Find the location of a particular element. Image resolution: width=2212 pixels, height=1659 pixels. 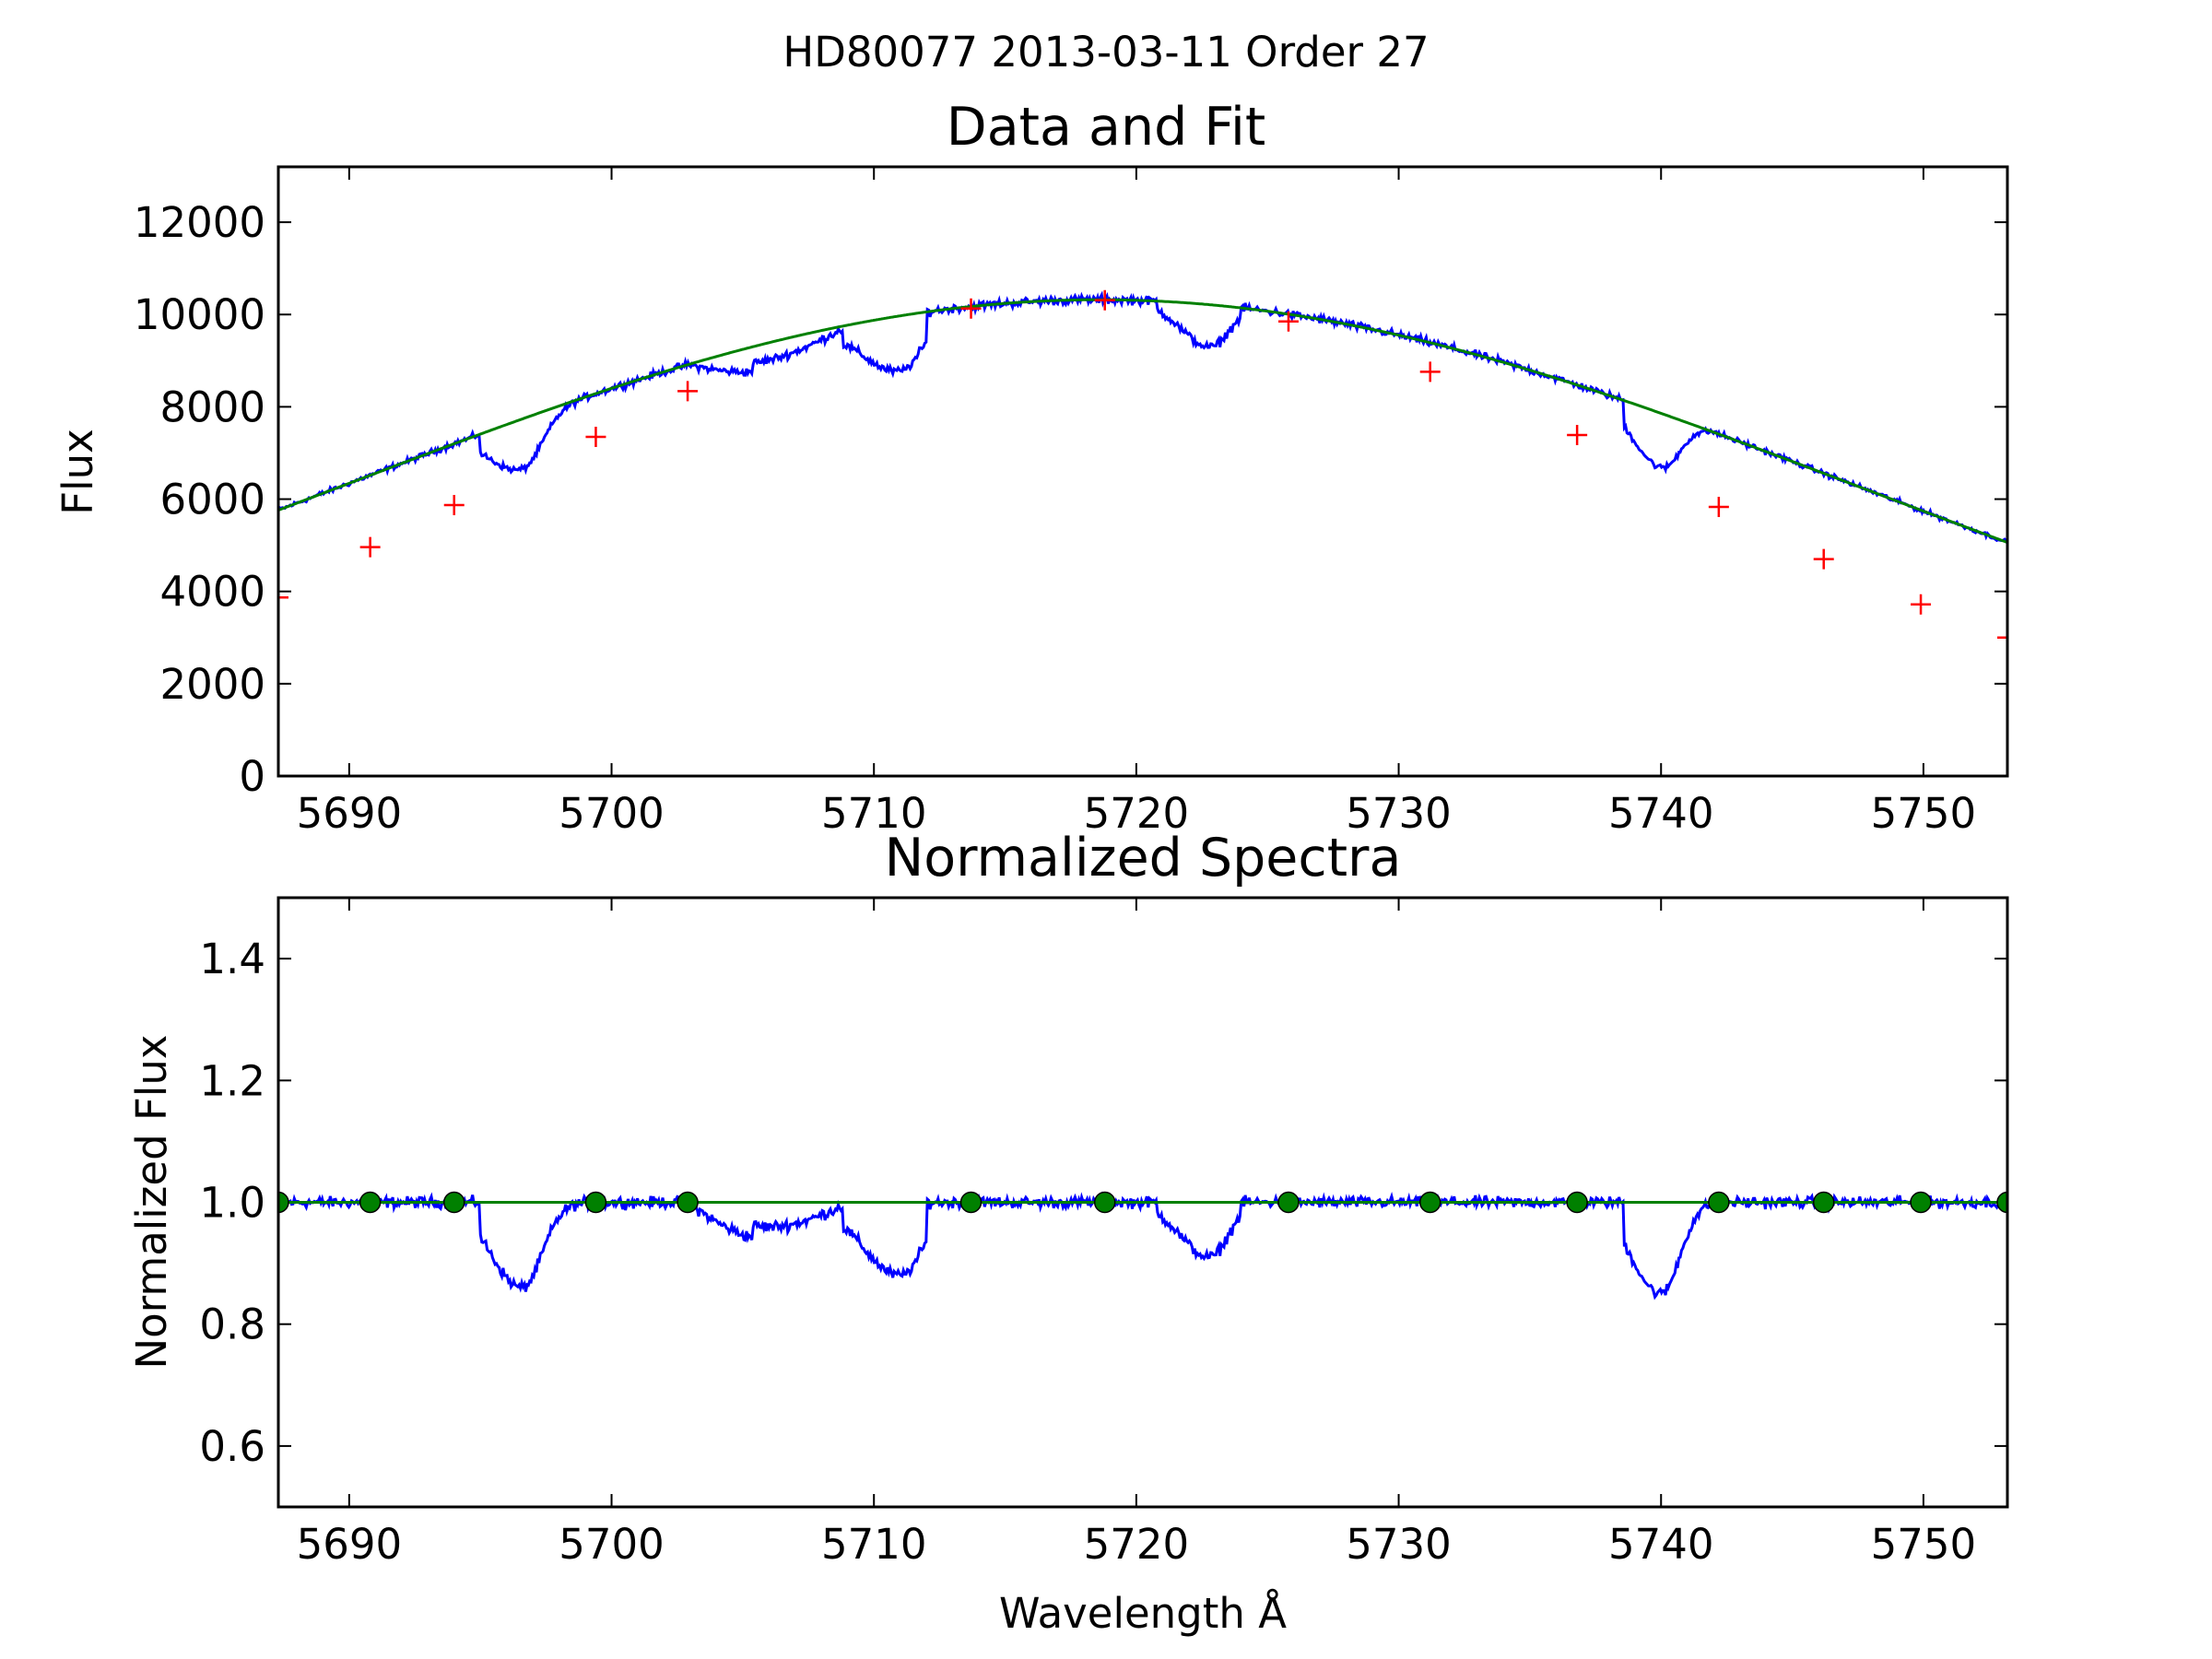

top-x-tick-label: 5750 is located at coordinates (1924, 813).